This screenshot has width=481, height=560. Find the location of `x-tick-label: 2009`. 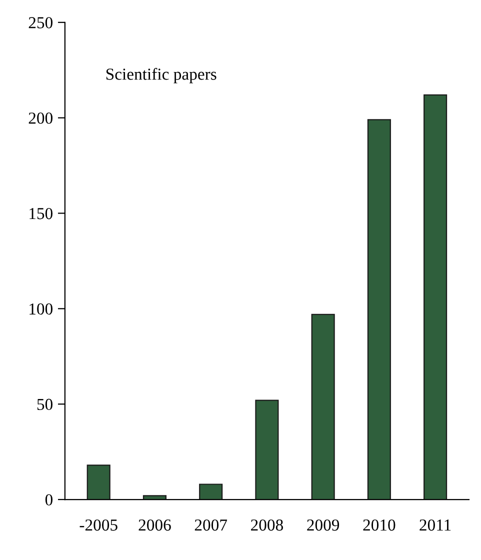

x-tick-label: 2009 is located at coordinates (323, 525).